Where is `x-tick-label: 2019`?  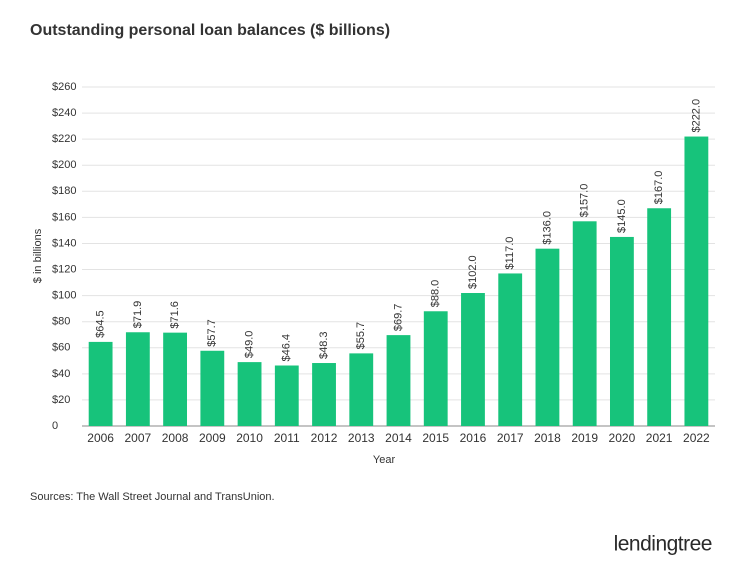
x-tick-label: 2019 is located at coordinates (584, 438).